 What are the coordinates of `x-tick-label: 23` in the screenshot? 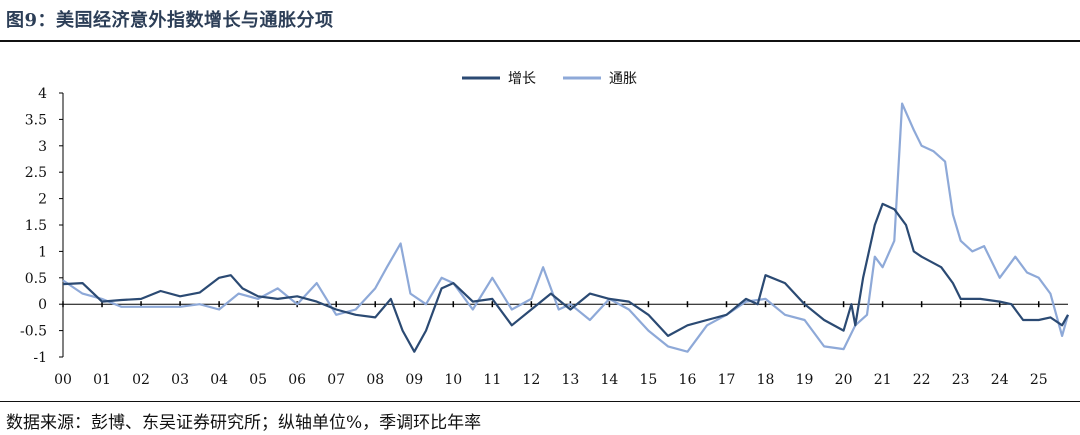 It's located at (961, 380).